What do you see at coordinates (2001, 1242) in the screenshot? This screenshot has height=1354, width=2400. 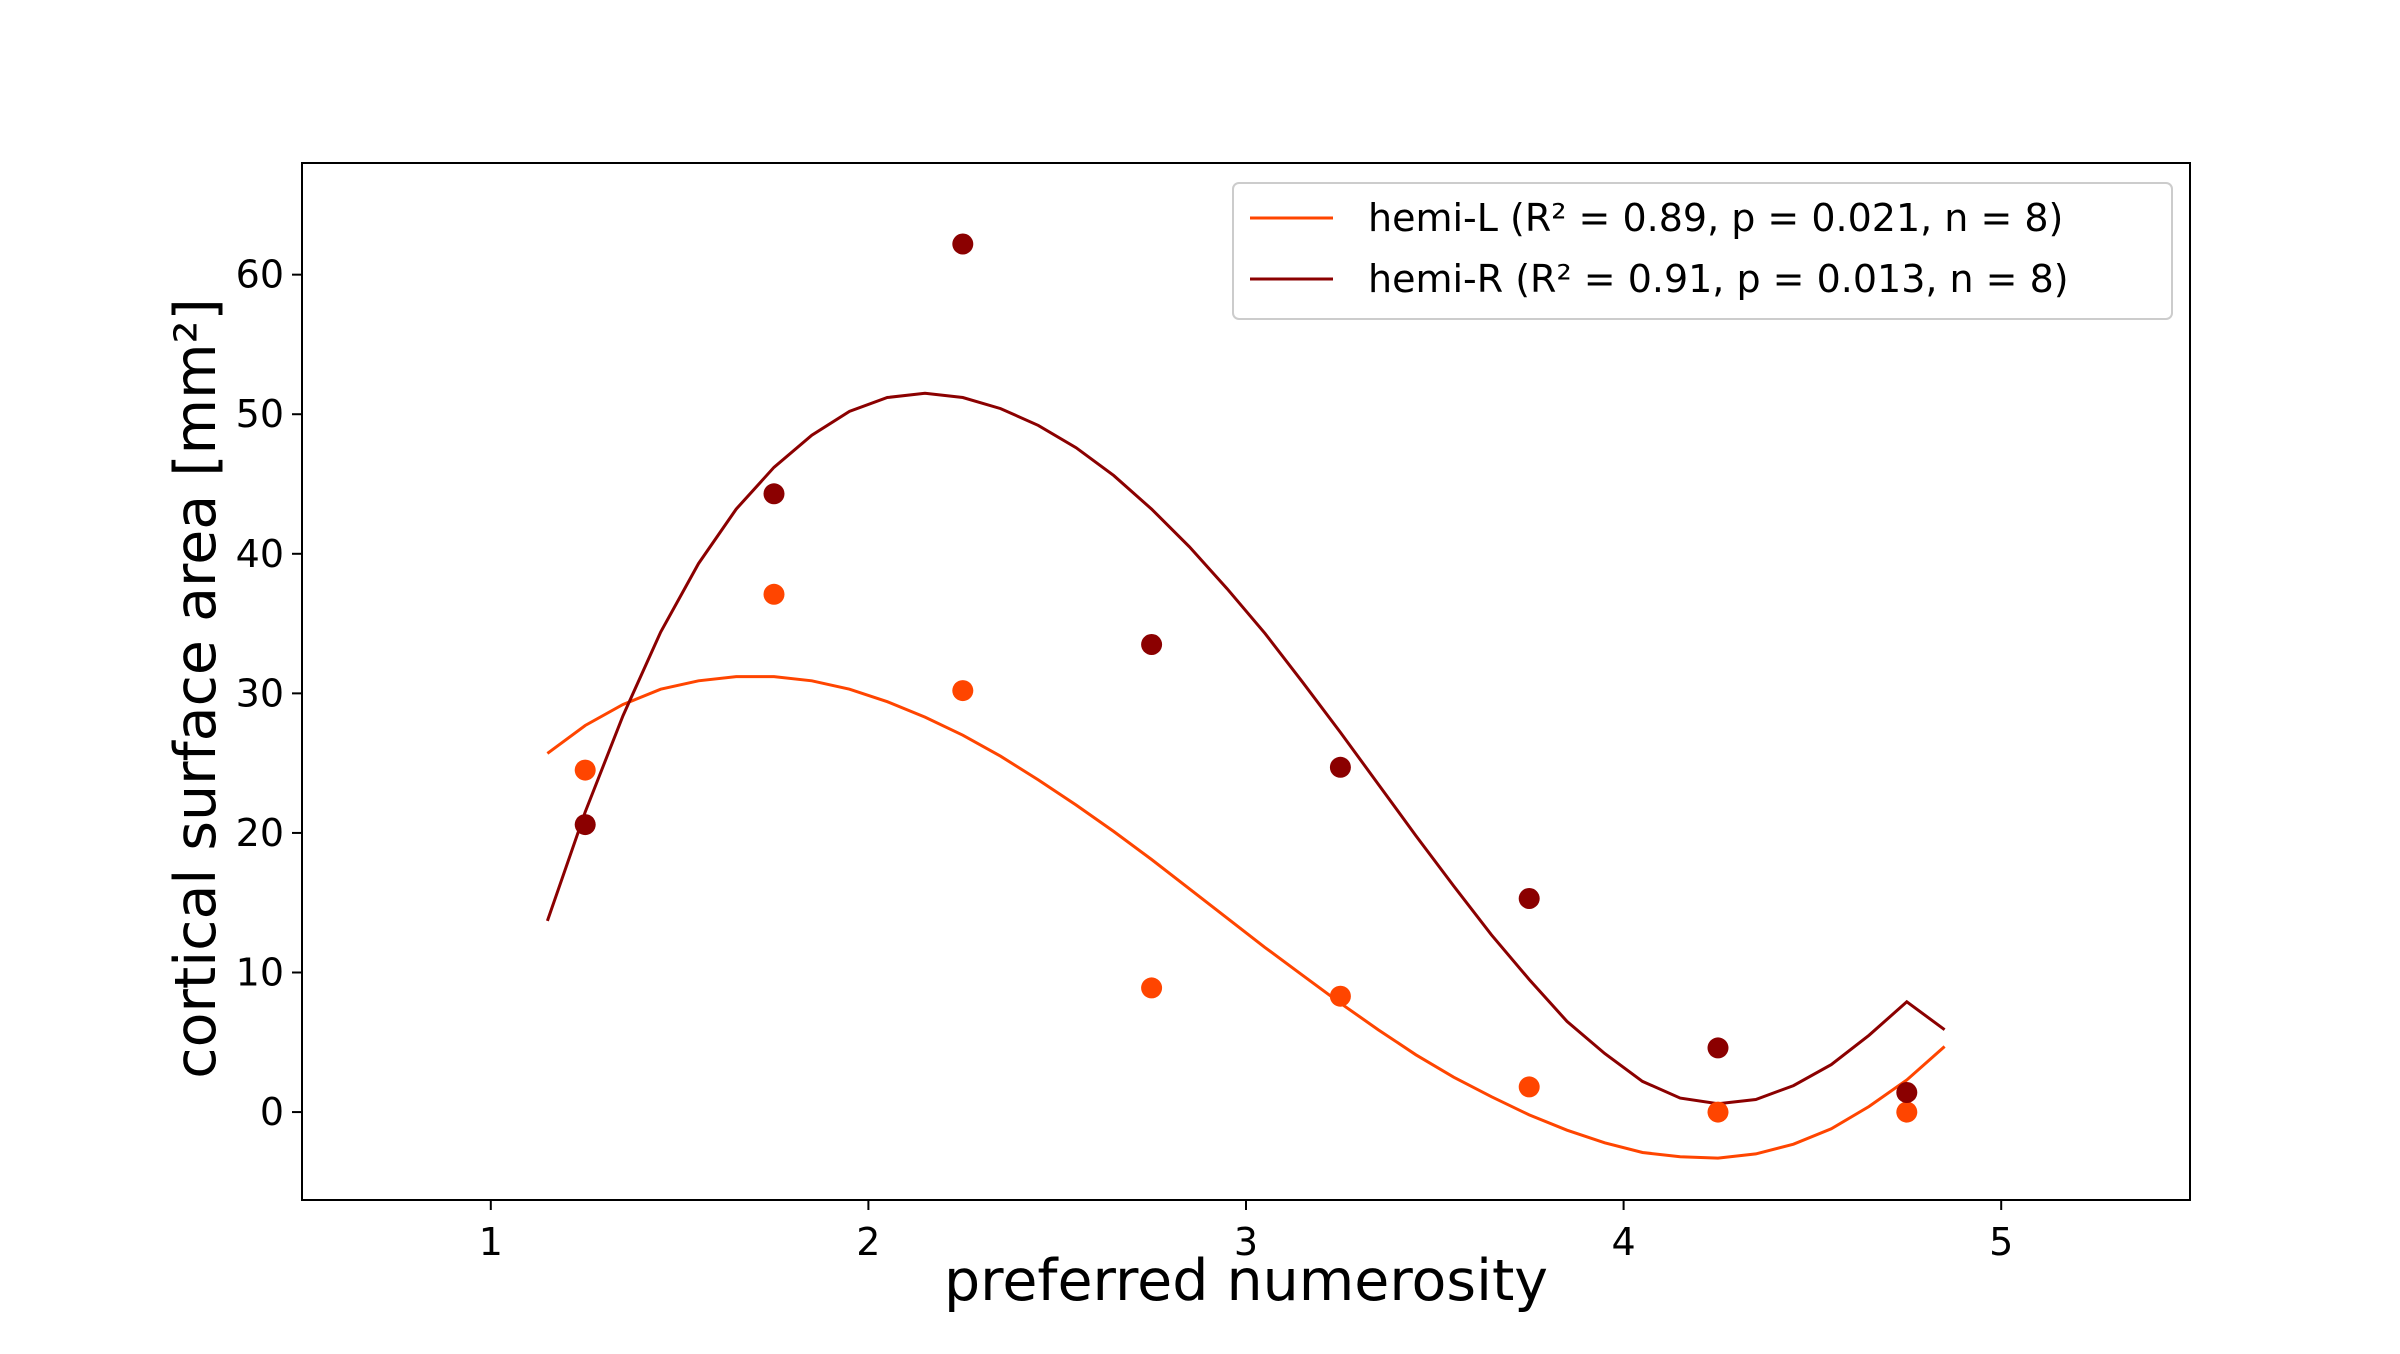 I see `x-tick-label-5: 5` at bounding box center [2001, 1242].